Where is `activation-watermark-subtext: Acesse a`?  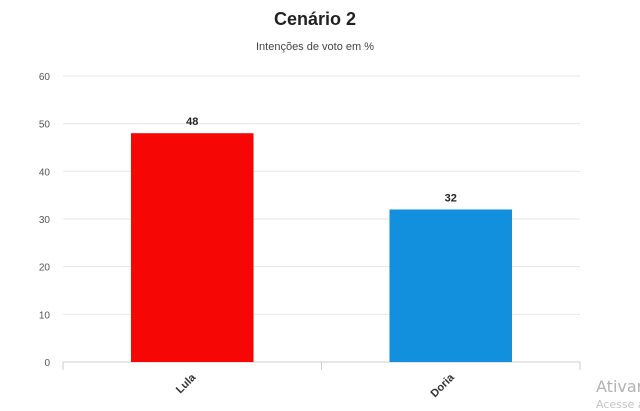 activation-watermark-subtext: Acesse a is located at coordinates (618, 404).